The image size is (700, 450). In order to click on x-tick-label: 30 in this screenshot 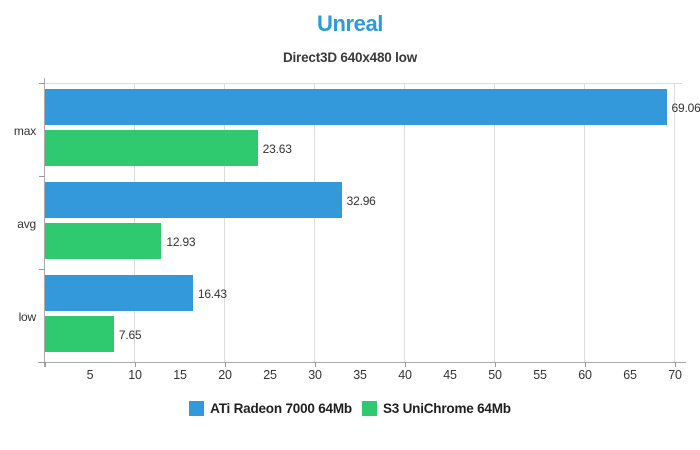, I will do `click(315, 375)`.